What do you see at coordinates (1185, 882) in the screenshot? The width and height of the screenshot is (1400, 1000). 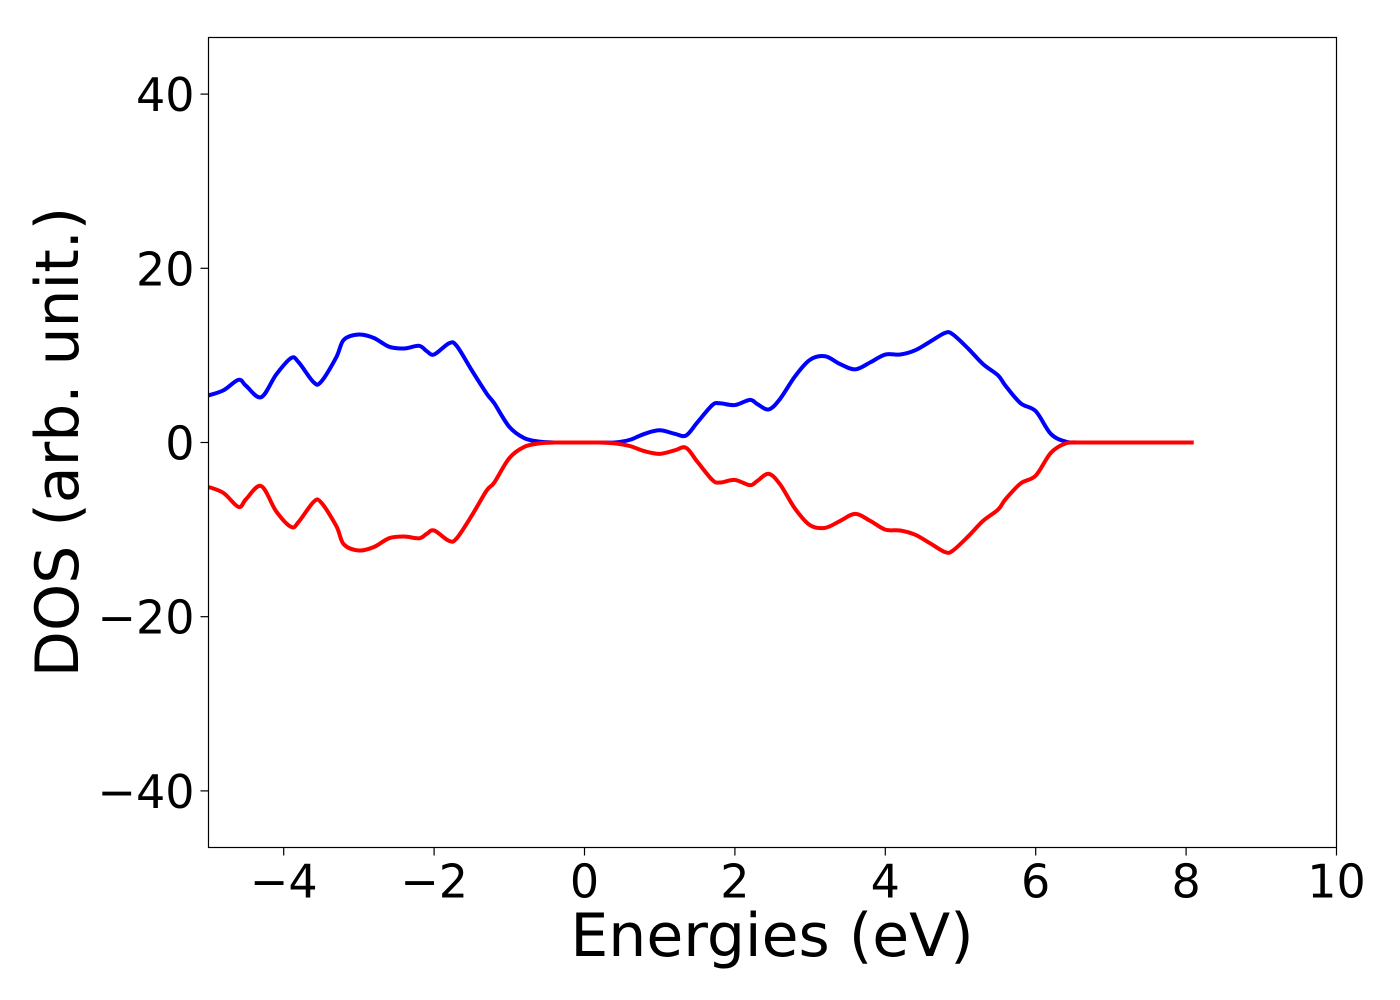 I see `x-tick-label: 8` at bounding box center [1185, 882].